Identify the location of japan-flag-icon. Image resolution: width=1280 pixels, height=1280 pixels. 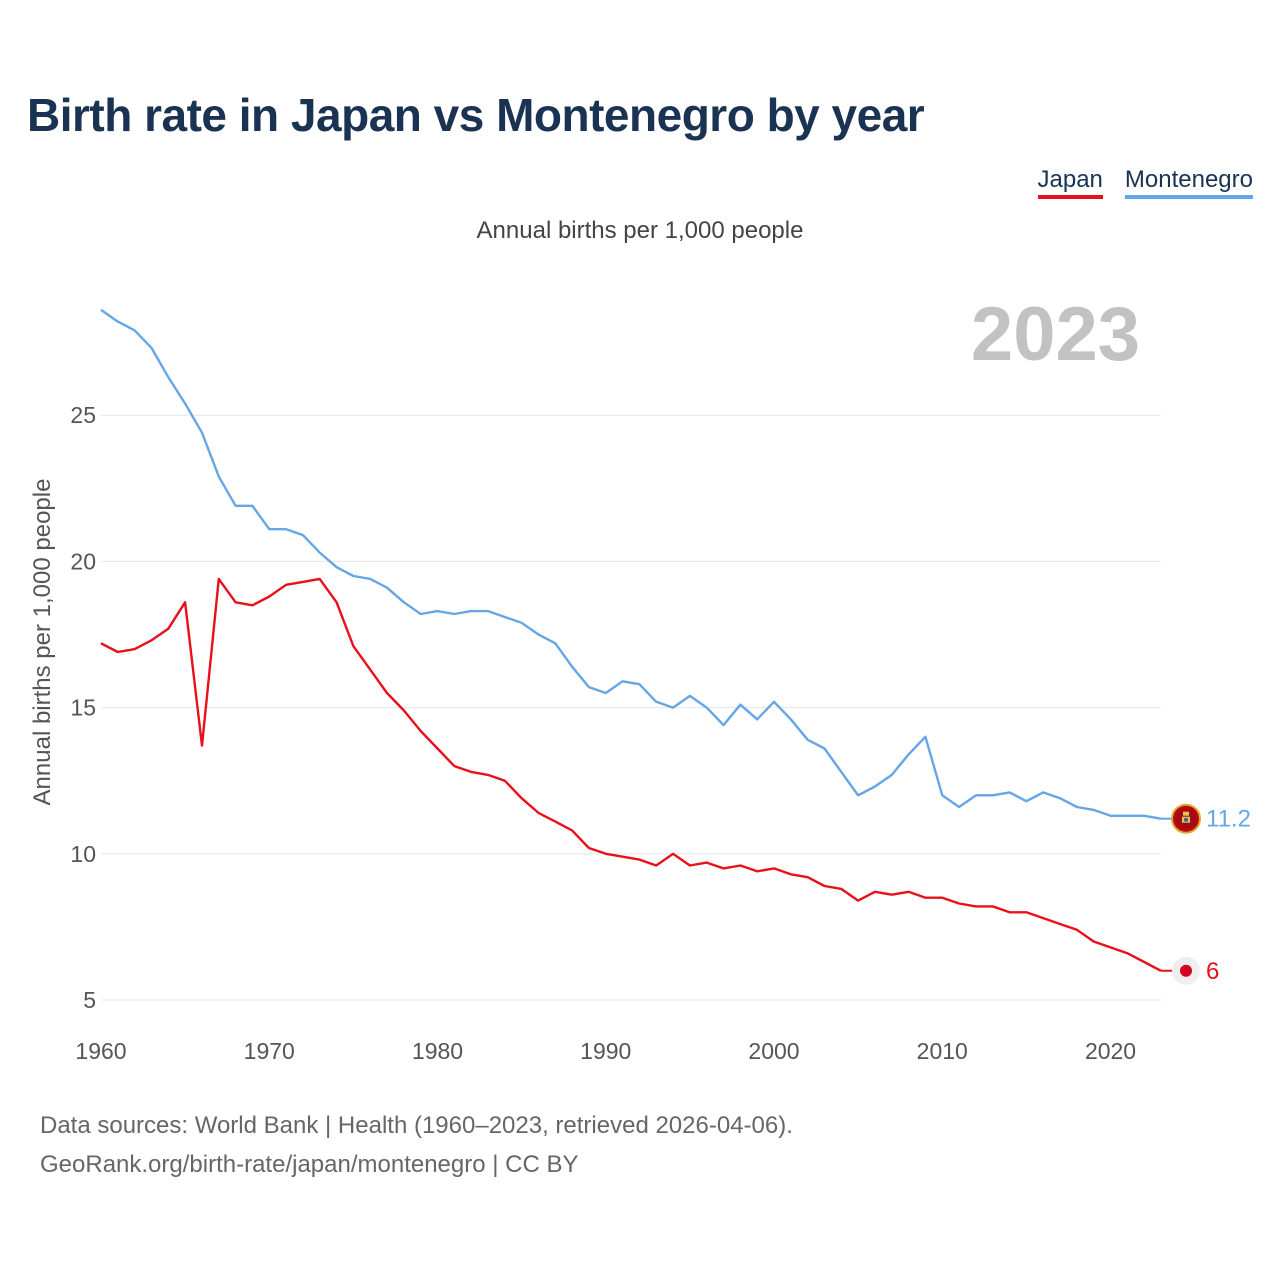
(1186, 970).